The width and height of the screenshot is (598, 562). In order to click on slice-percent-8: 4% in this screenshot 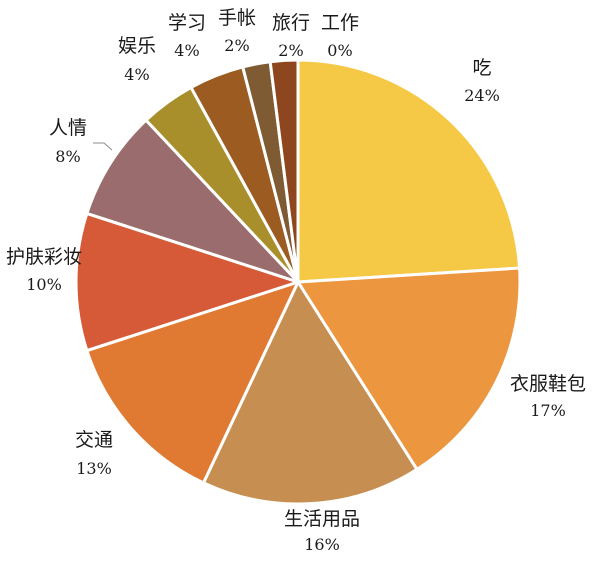, I will do `click(186, 50)`.